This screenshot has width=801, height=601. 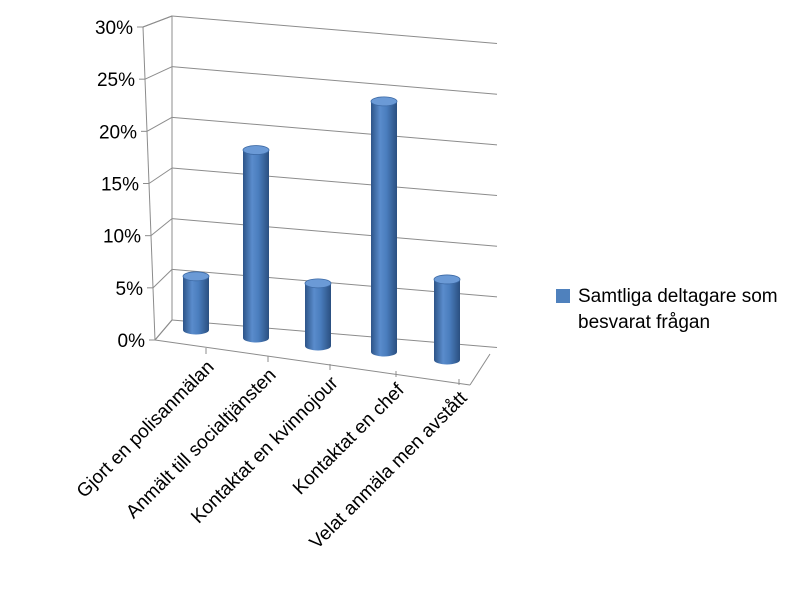 What do you see at coordinates (265, 450) in the screenshot?
I see `x-tick-label: Kontaktat en kvinnojour` at bounding box center [265, 450].